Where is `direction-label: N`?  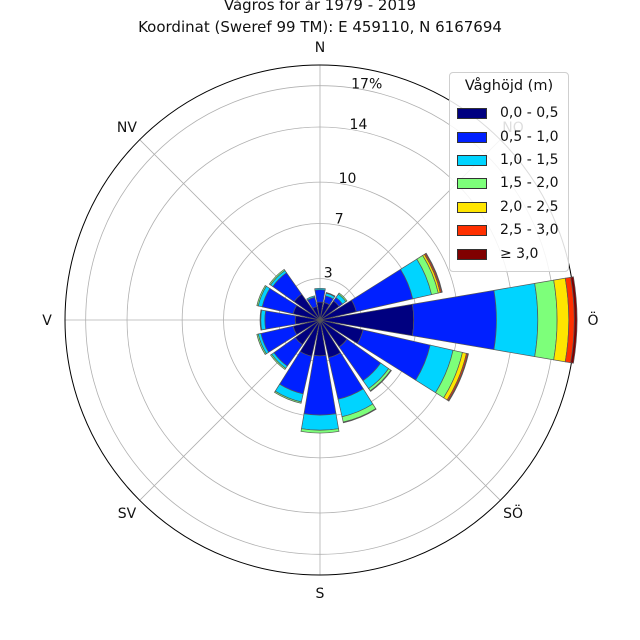 direction-label: N is located at coordinates (320, 48).